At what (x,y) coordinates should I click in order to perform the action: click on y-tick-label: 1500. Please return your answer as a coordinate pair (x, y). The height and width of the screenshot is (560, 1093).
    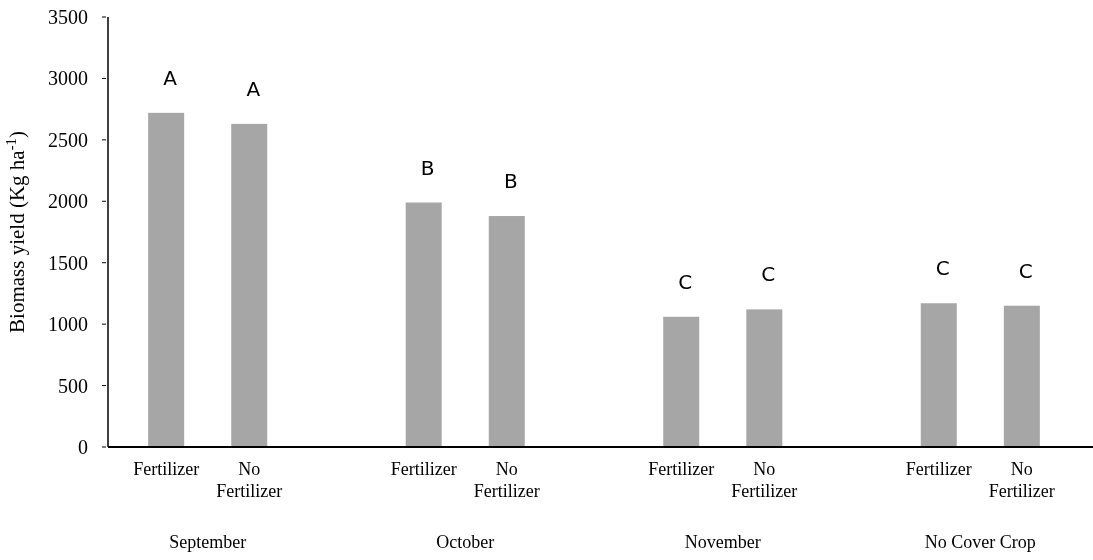
    Looking at the image, I should click on (68, 262).